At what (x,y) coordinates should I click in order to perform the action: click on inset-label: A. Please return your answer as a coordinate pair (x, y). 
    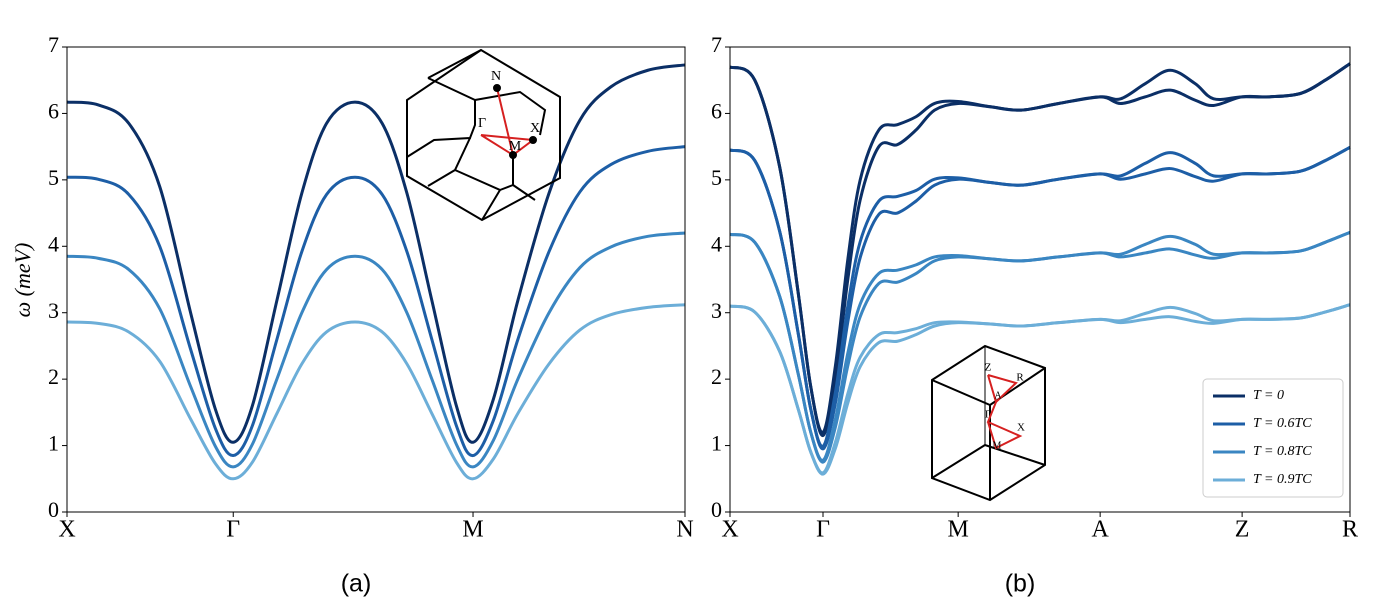
    Looking at the image, I should click on (998, 395).